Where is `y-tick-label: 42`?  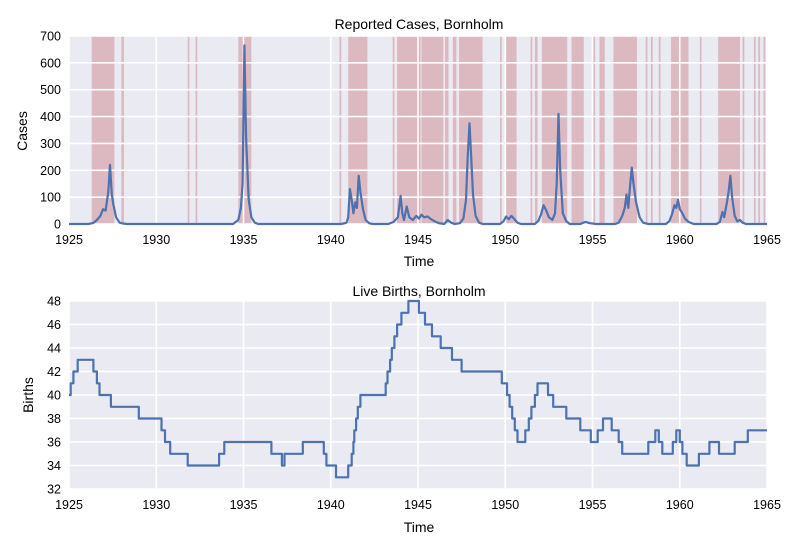 y-tick-label: 42 is located at coordinates (54, 372).